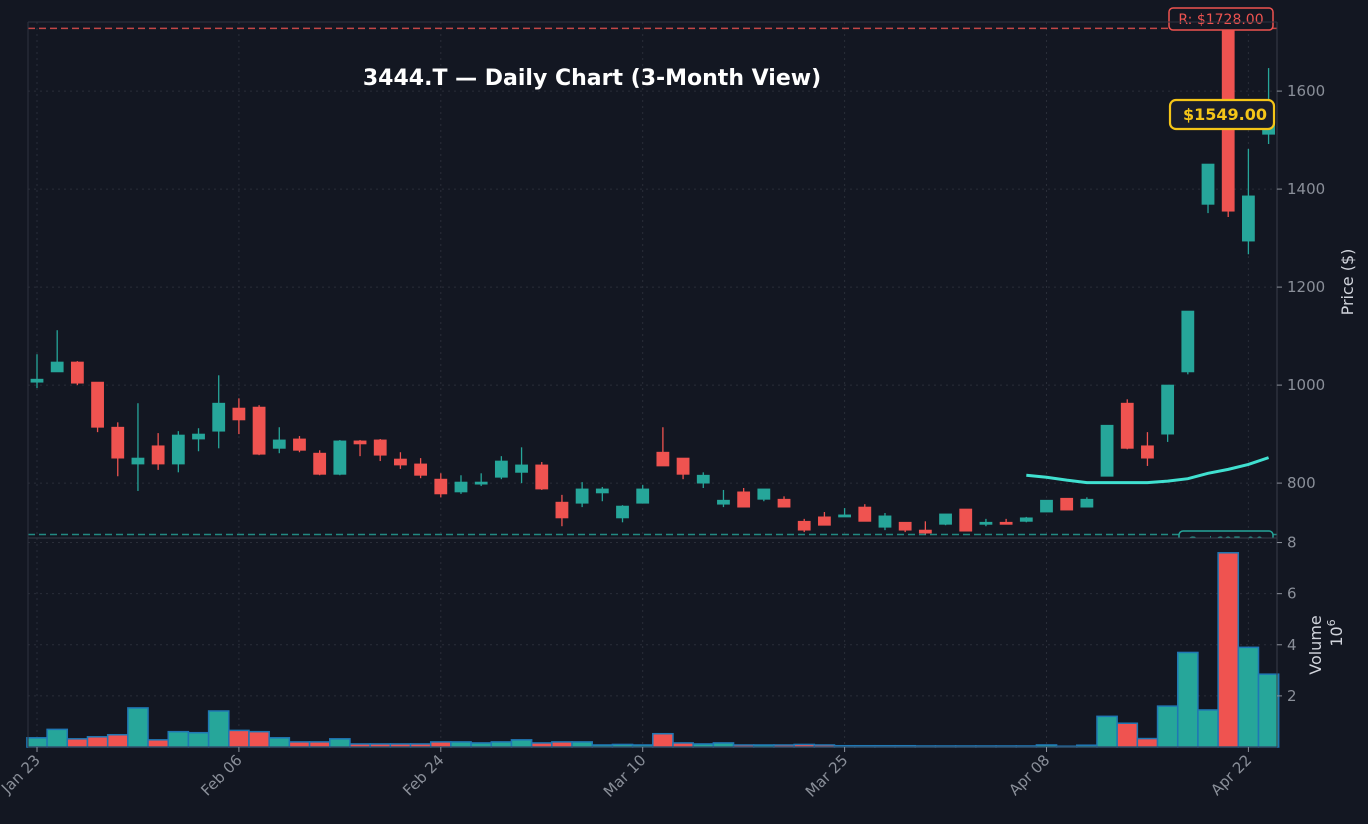 The image size is (1368, 824). Describe the element at coordinates (1306, 189) in the screenshot. I see `price-tick-label: 1400` at that location.